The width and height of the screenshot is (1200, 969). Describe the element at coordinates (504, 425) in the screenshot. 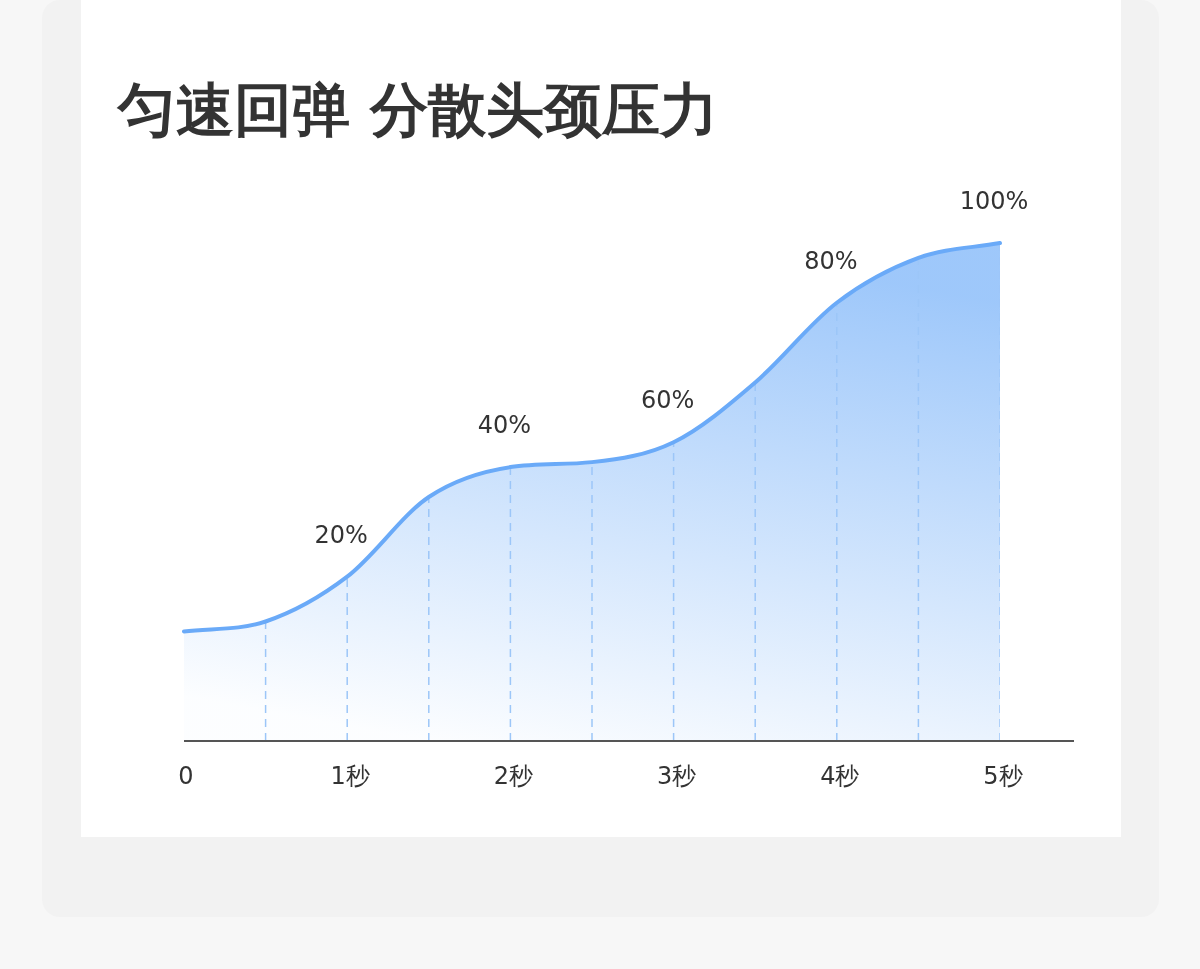

I see `annotation: 40%` at that location.